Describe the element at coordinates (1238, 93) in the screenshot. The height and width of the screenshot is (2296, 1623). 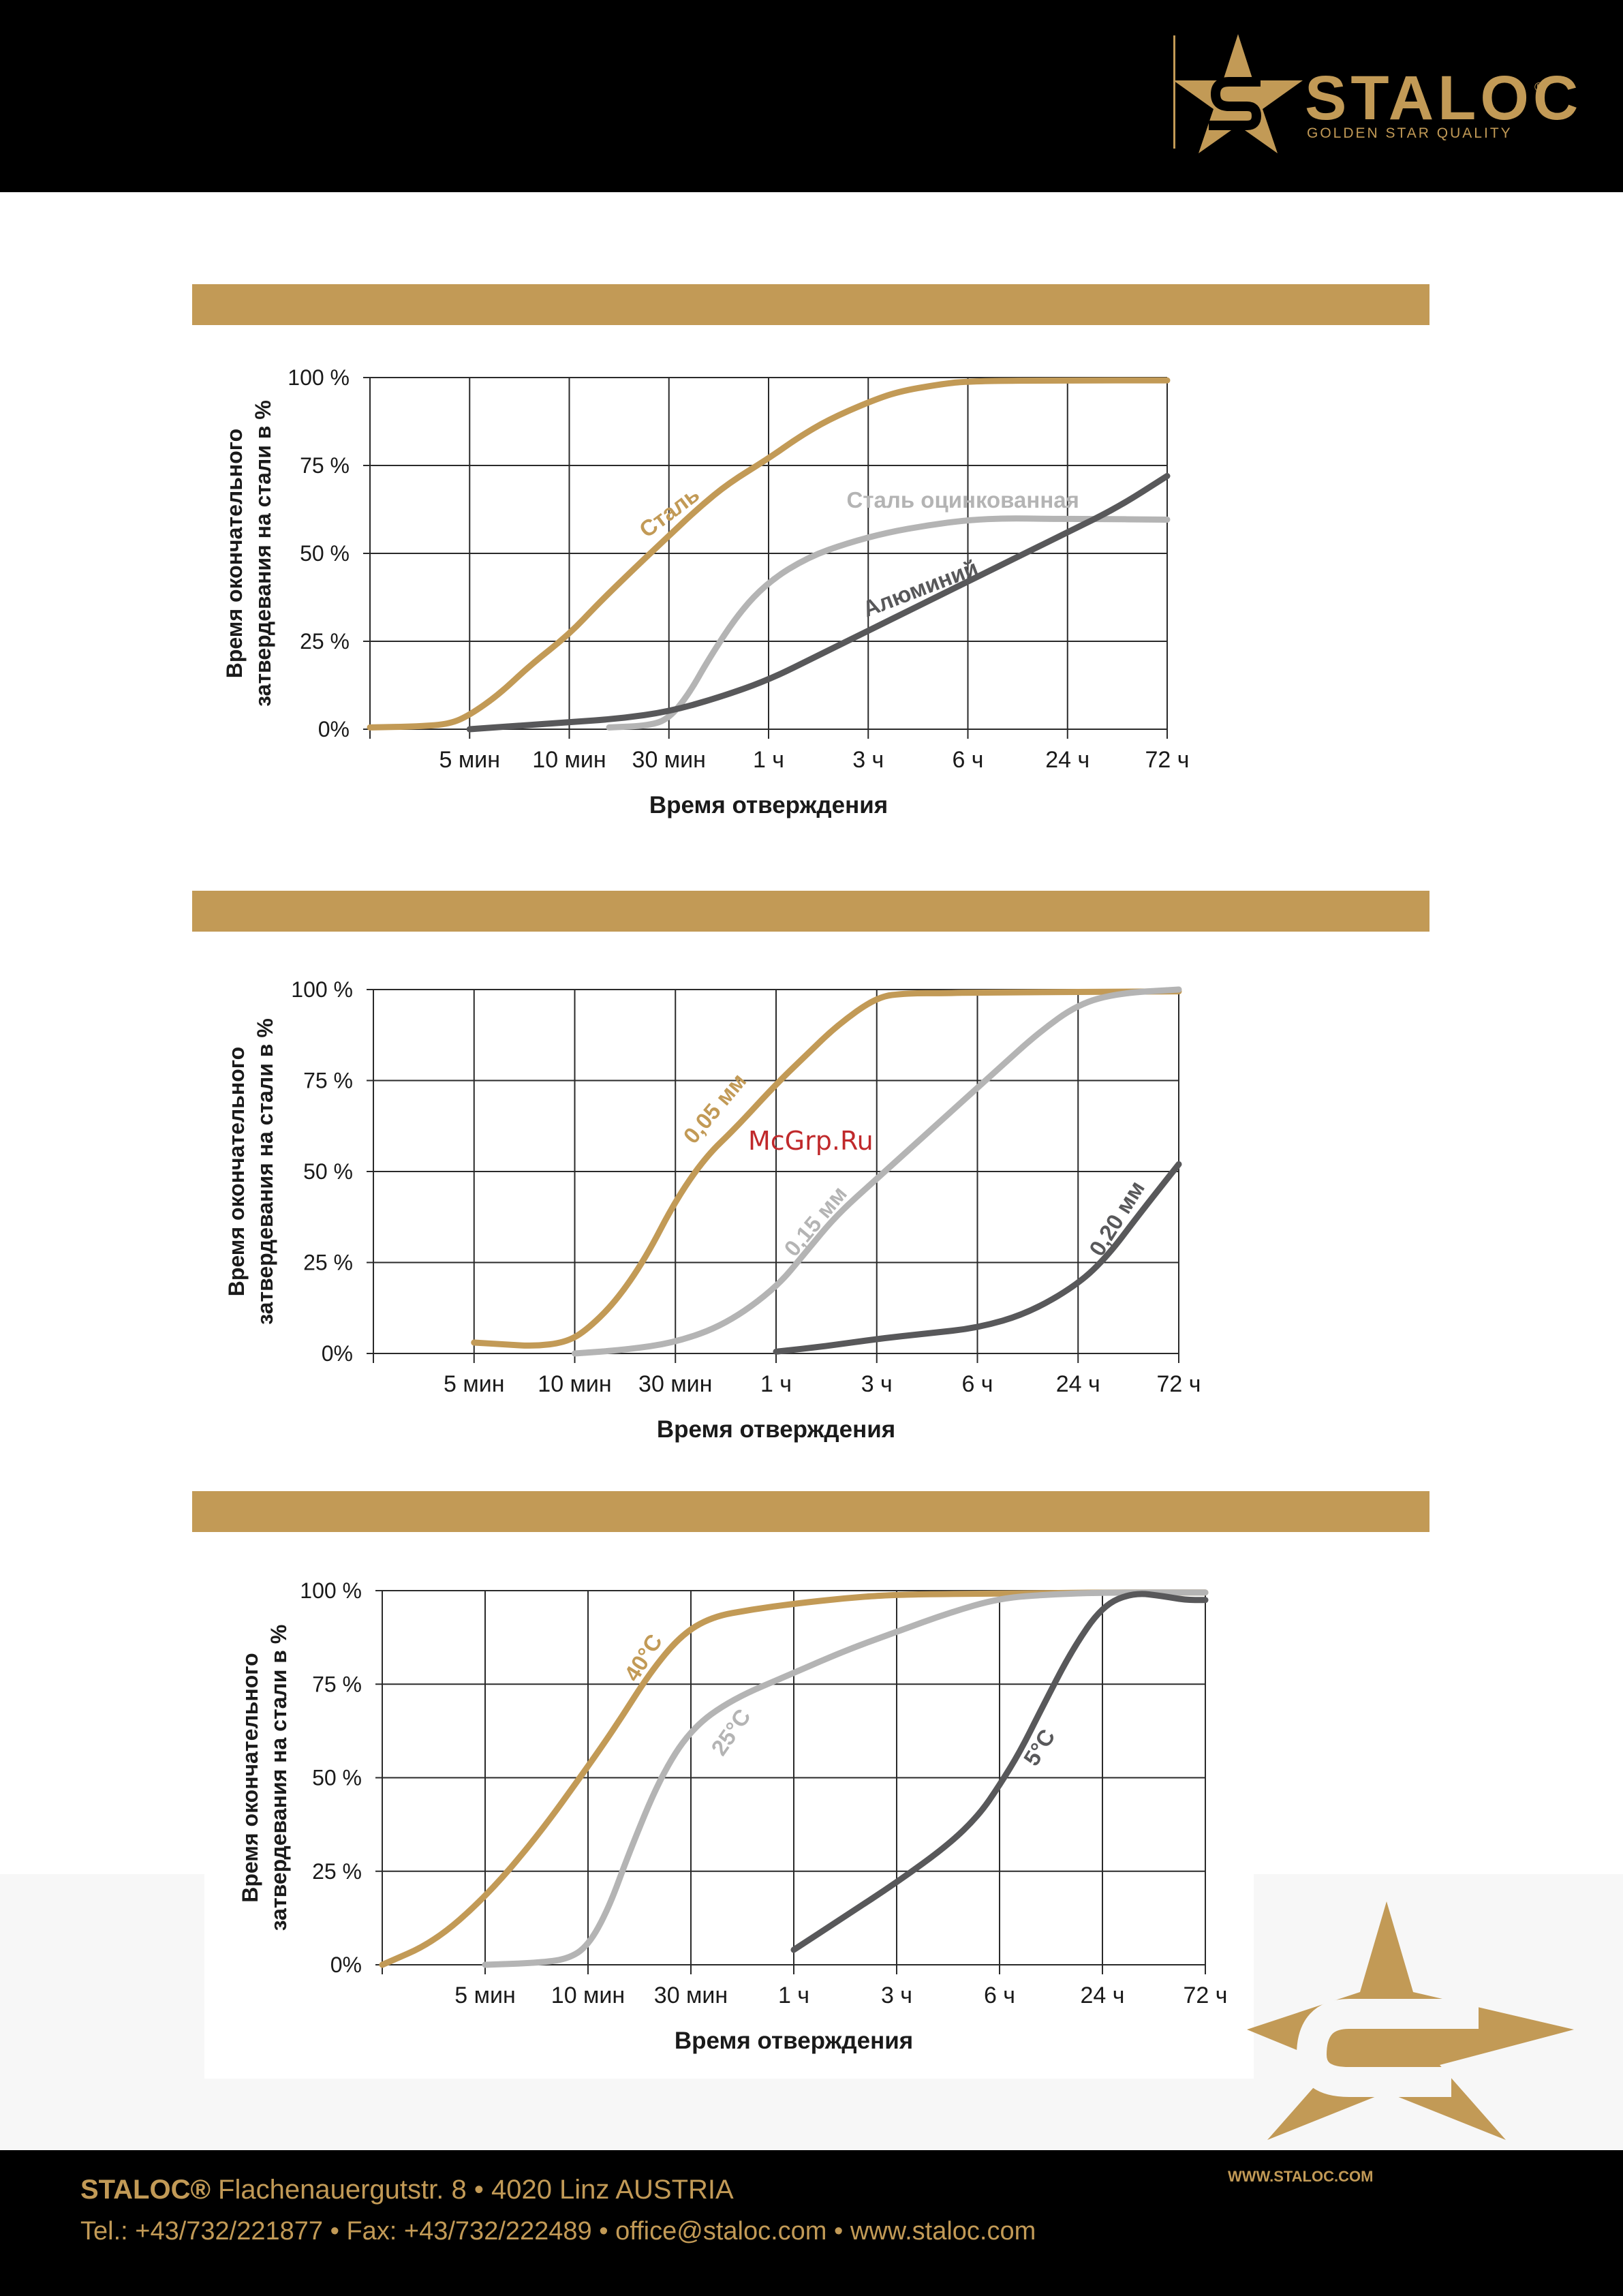
I see `staloc-star-logo-icon` at that location.